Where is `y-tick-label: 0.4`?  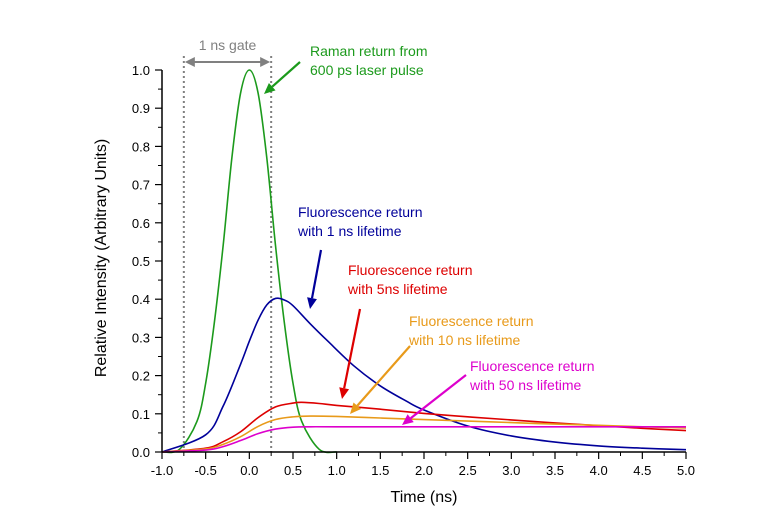
y-tick-label: 0.4 is located at coordinates (141, 299).